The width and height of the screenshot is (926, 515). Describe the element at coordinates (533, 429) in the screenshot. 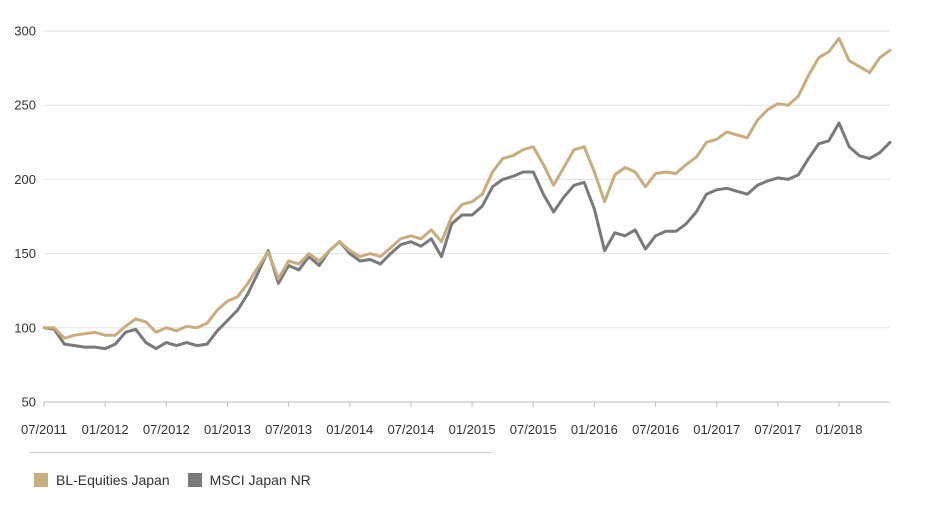

I see `x-tick-label: 07/2015` at that location.